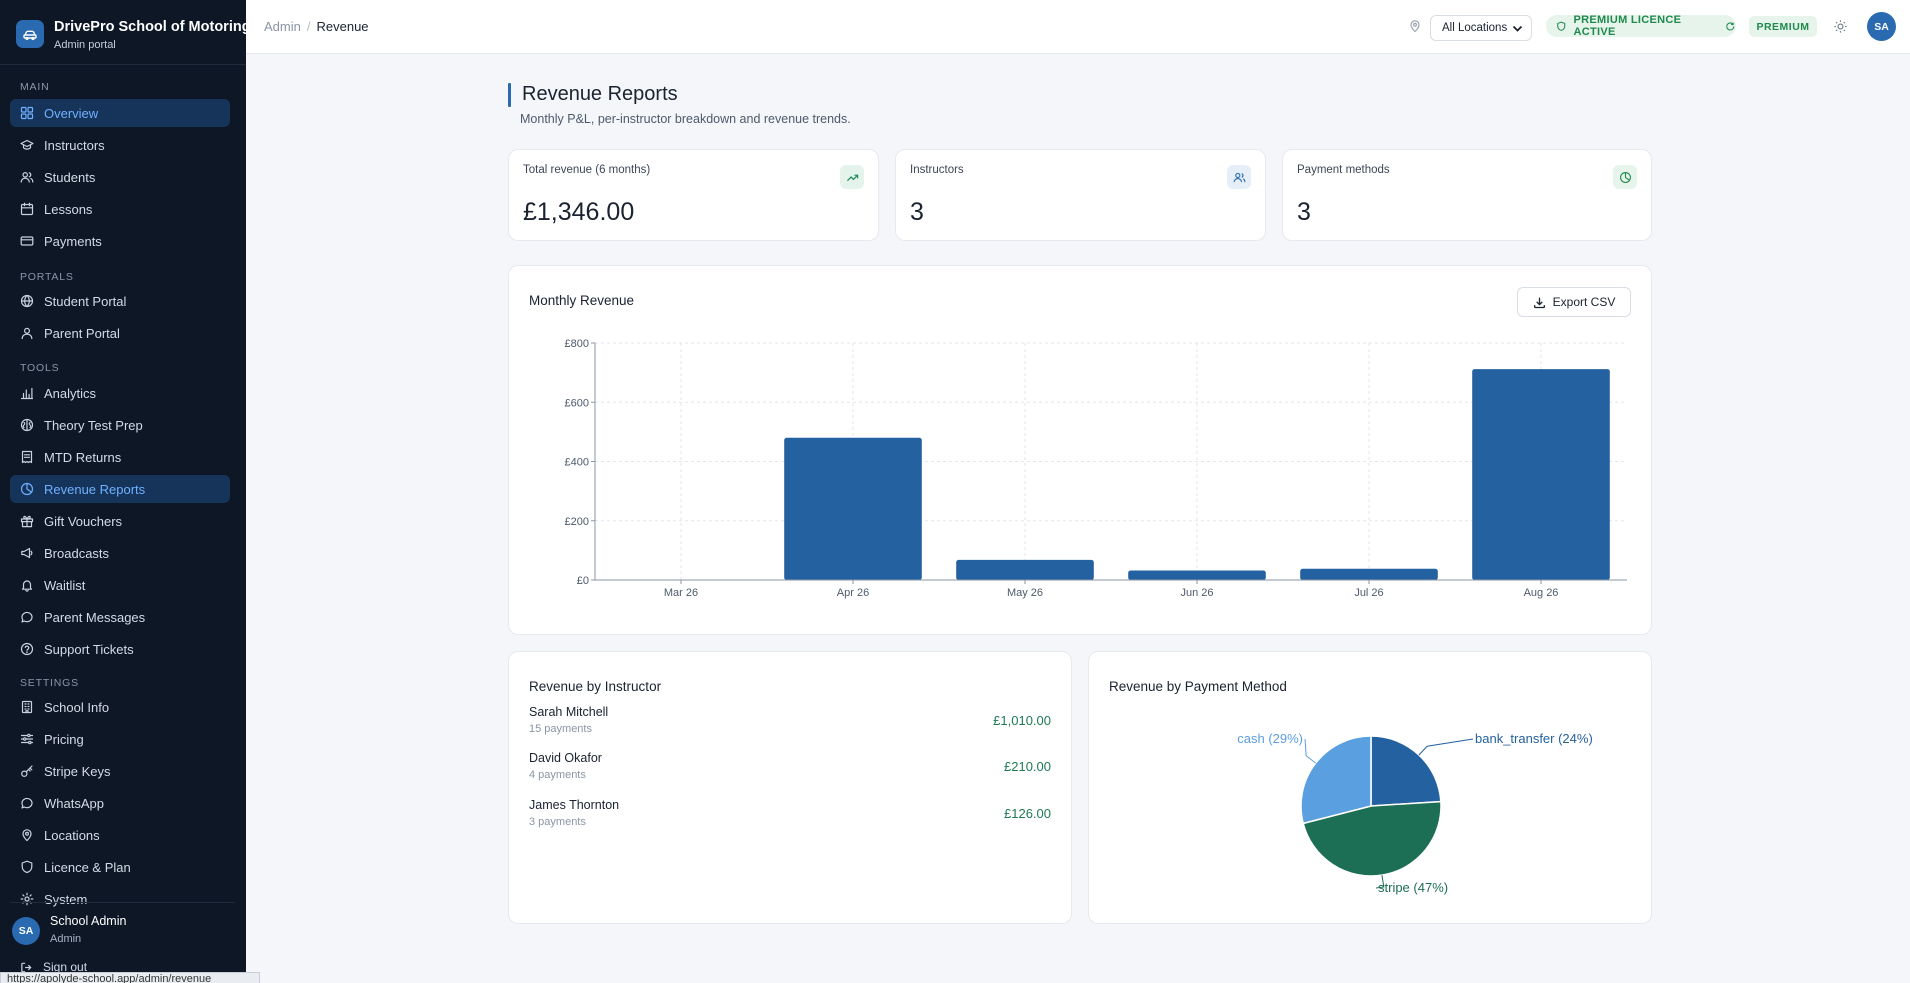  What do you see at coordinates (1413, 887) in the screenshot?
I see `pie-label-stripe: stripe (47%)` at bounding box center [1413, 887].